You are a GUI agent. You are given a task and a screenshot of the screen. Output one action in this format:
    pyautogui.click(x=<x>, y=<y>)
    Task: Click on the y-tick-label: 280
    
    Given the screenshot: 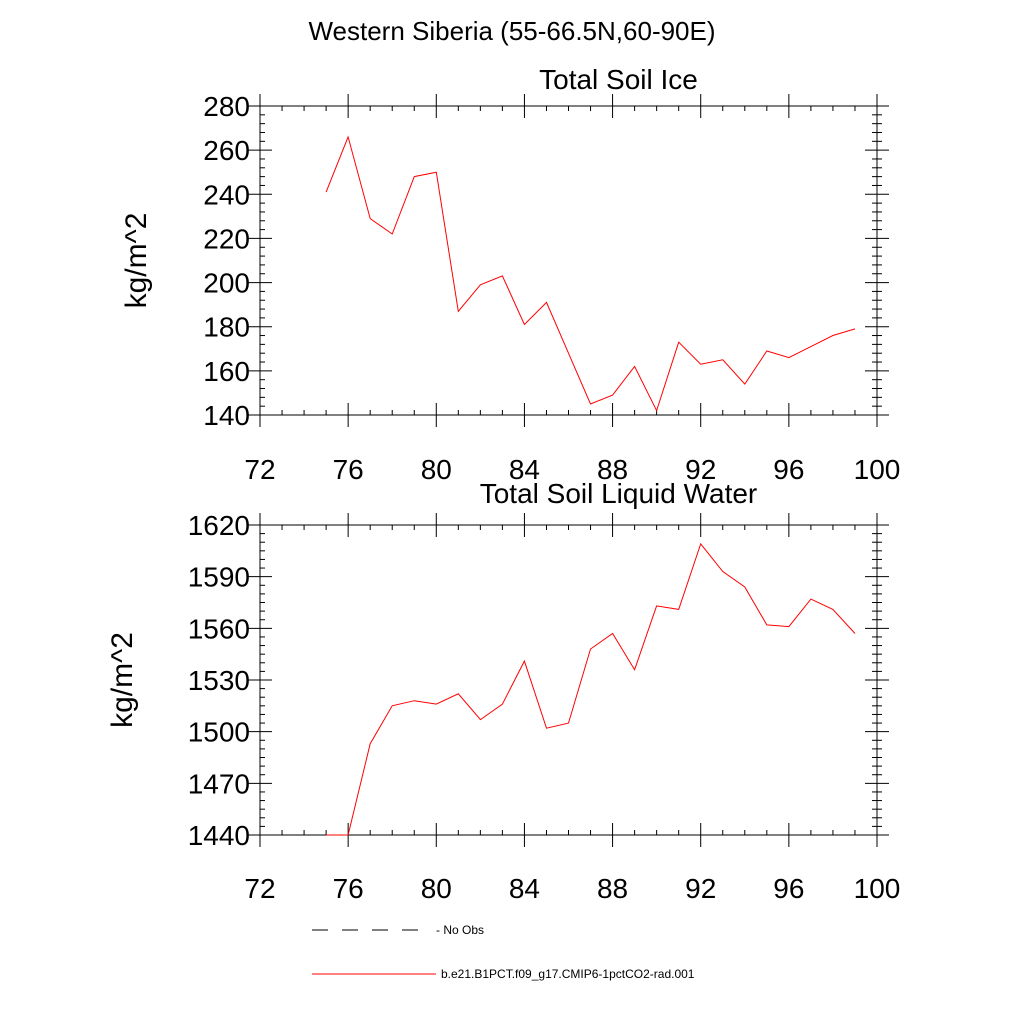 What is the action you would take?
    pyautogui.click(x=226, y=106)
    